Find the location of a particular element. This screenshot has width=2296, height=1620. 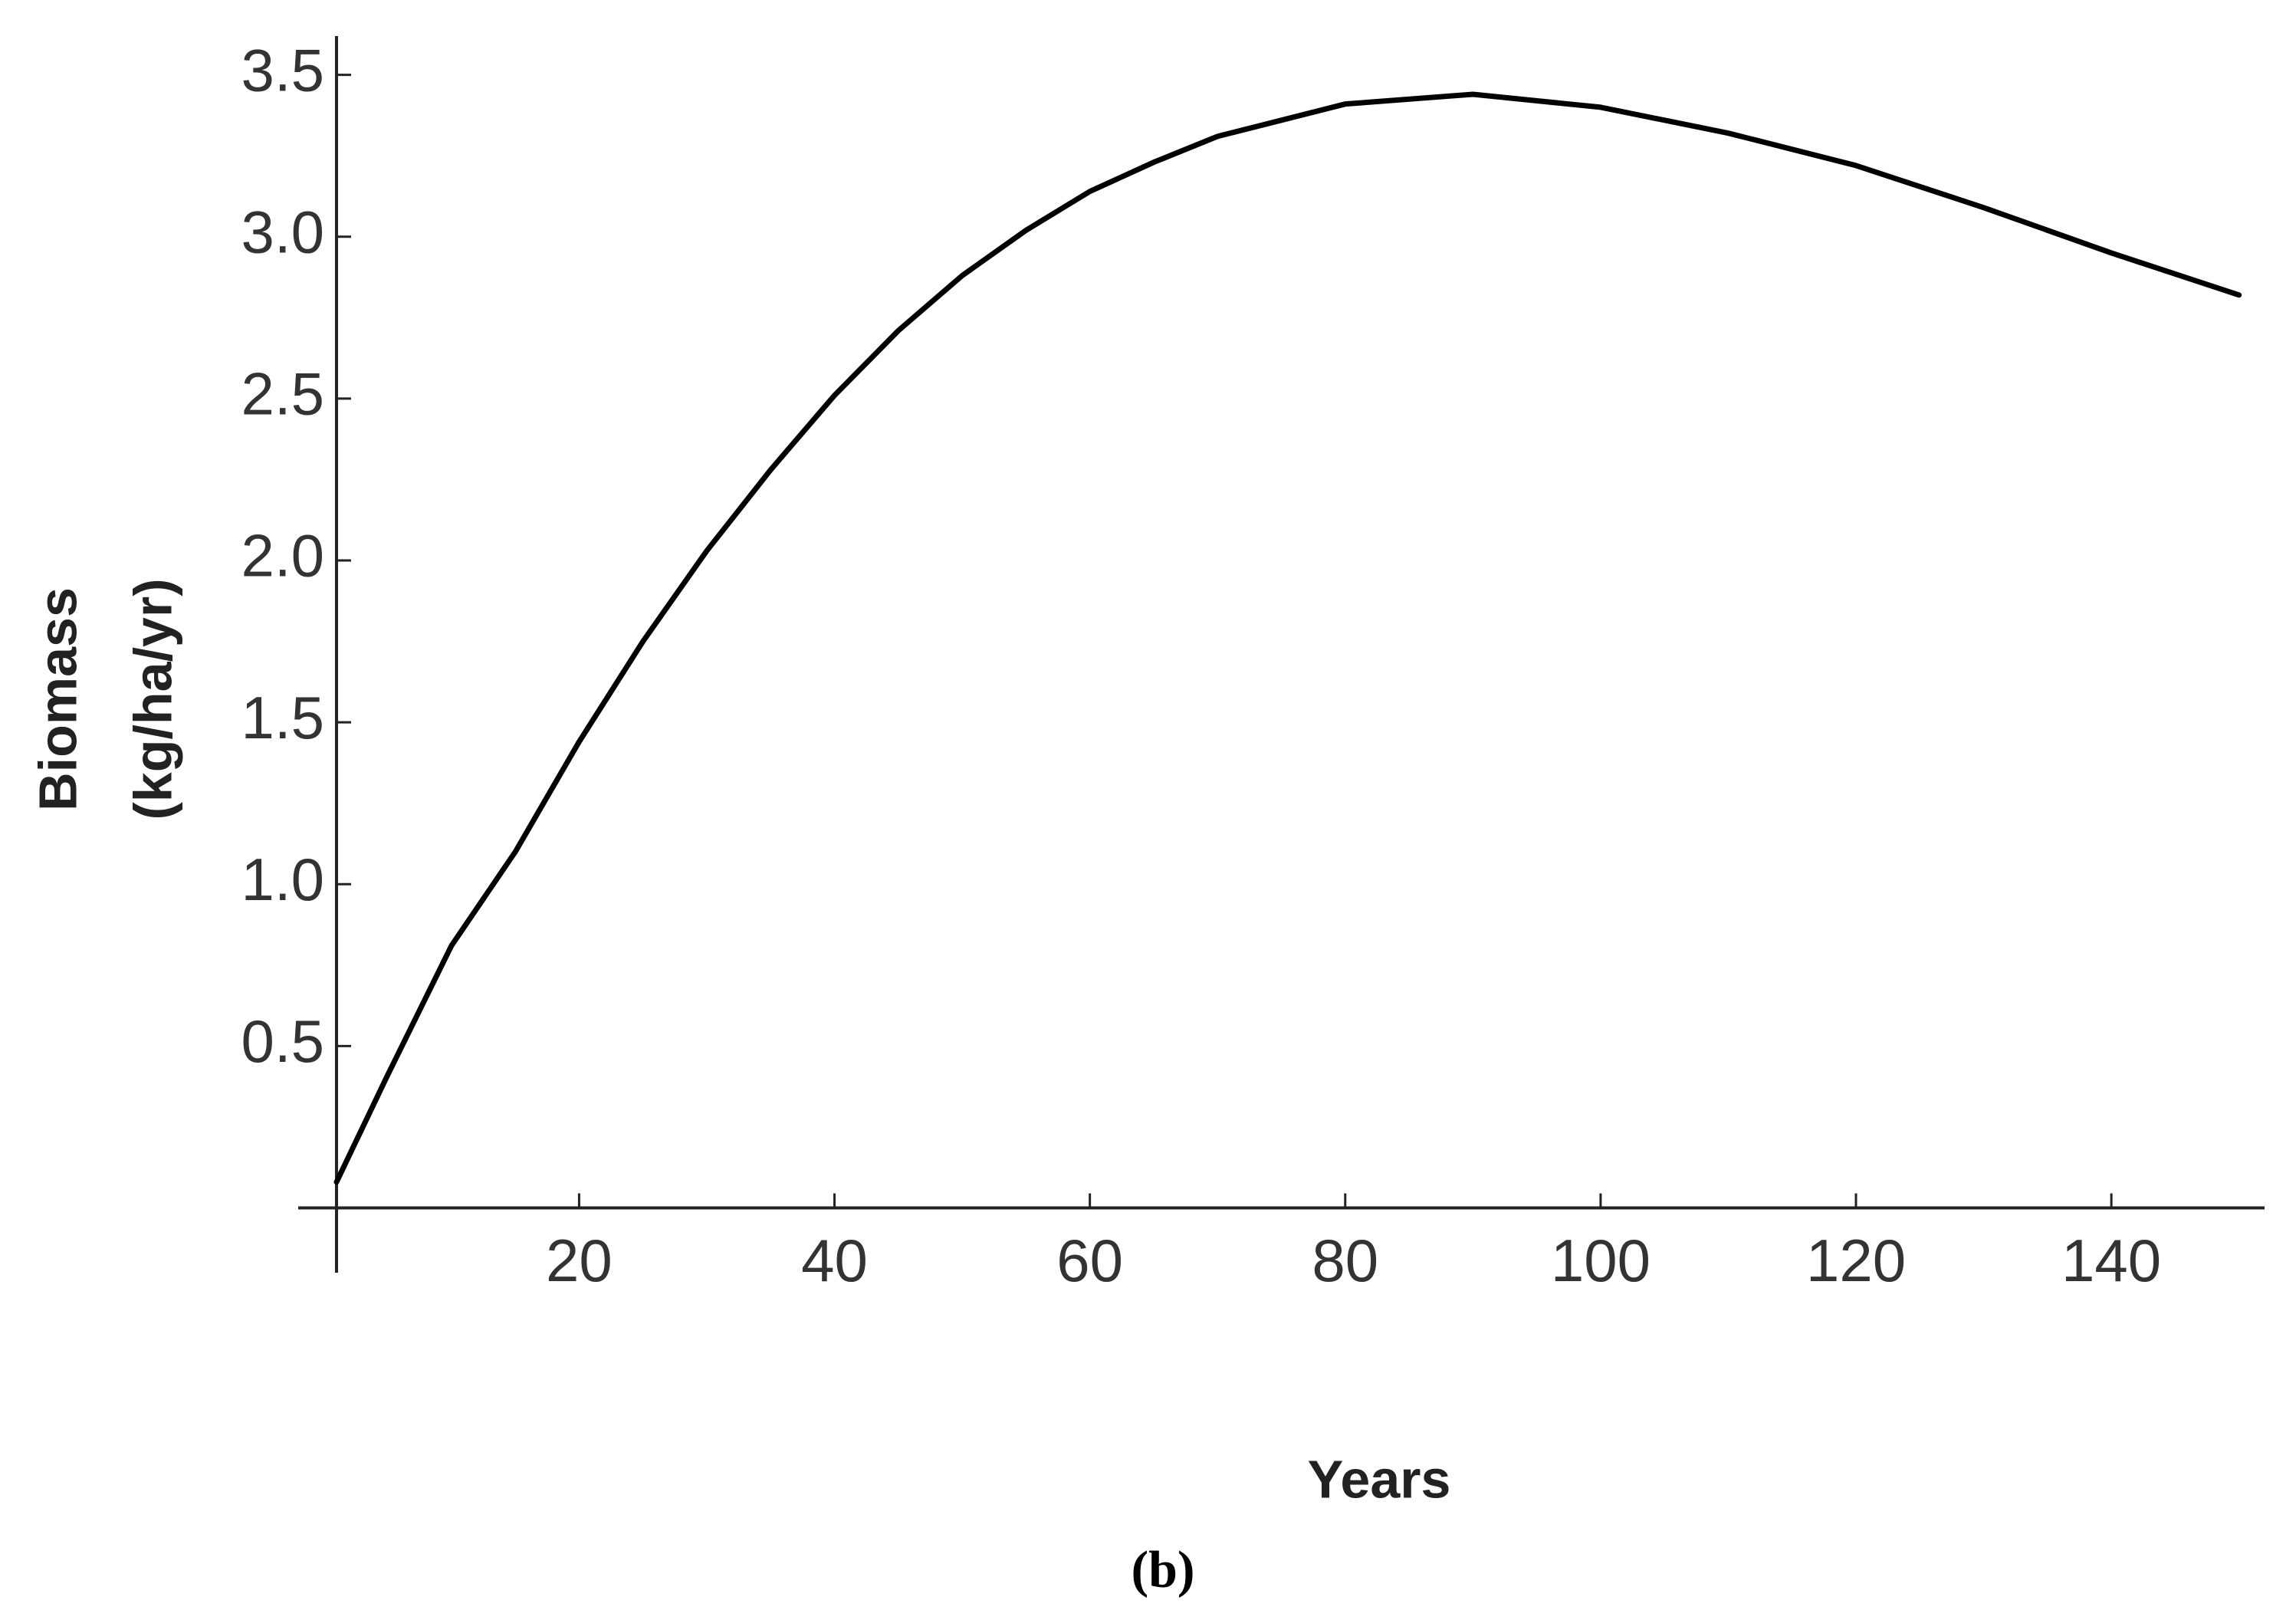

y-tick-label: 1.5 is located at coordinates (282, 717).